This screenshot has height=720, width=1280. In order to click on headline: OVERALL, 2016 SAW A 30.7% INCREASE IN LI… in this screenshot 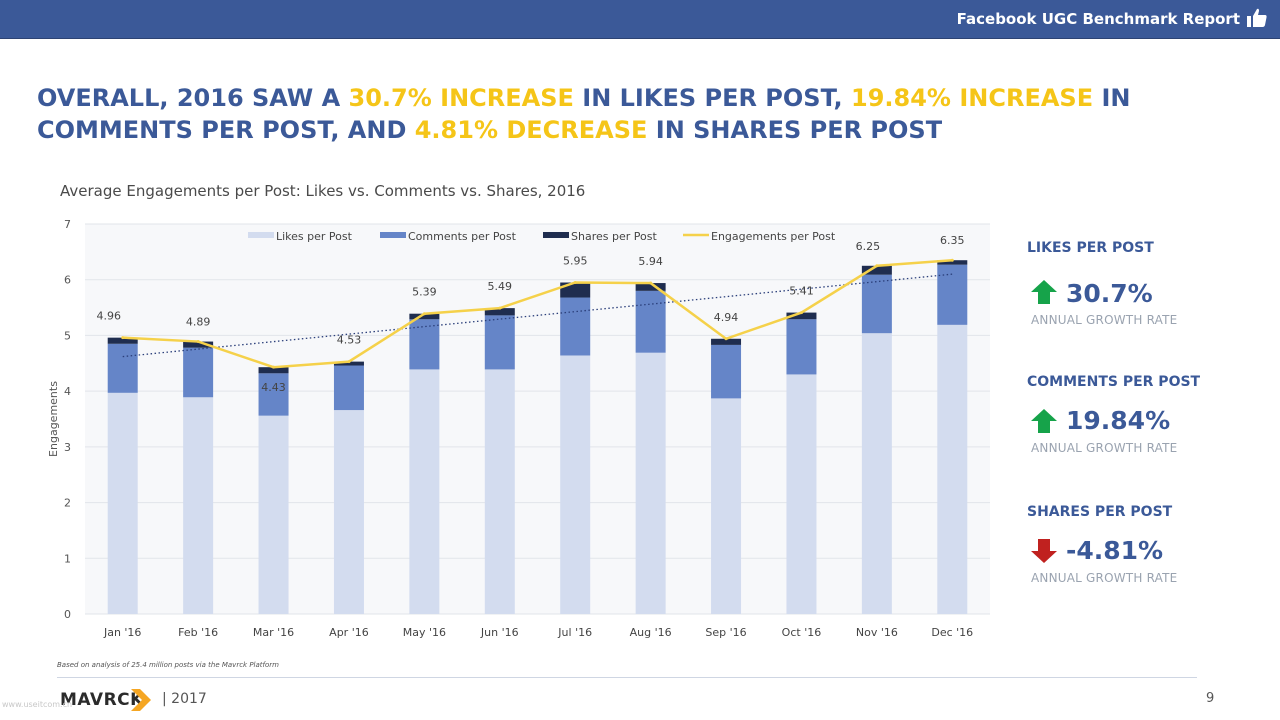, I will do `click(627, 114)`.